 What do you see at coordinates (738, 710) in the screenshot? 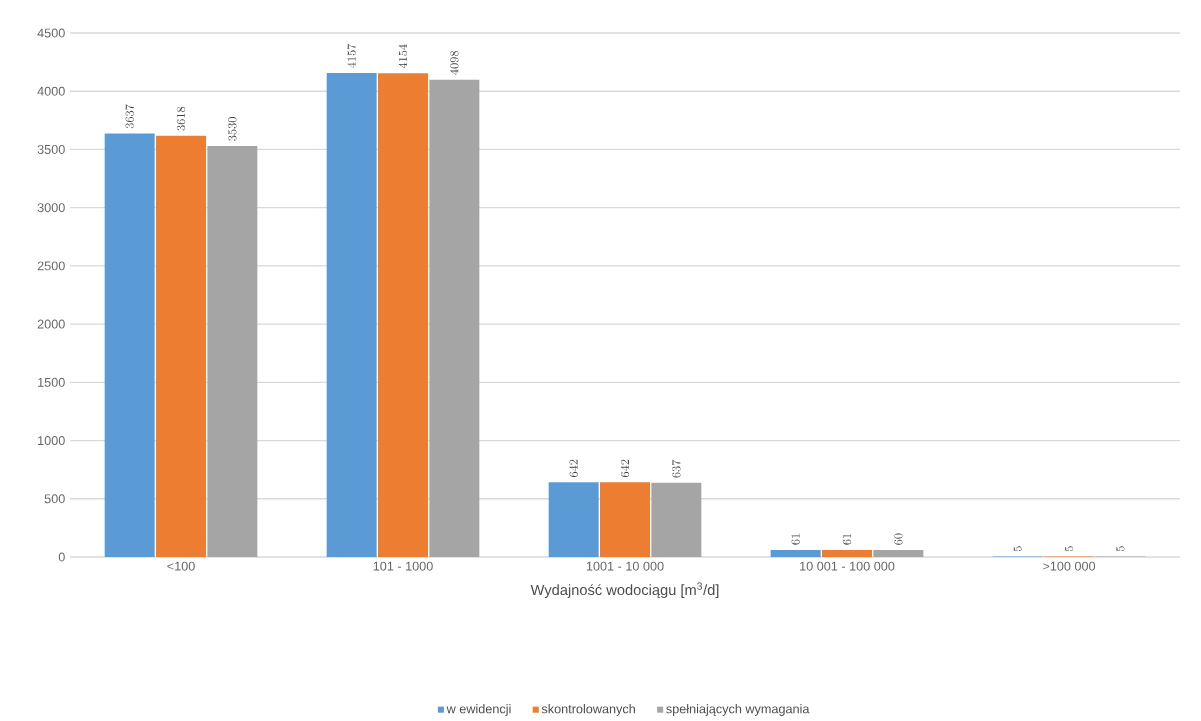
I see `legend-label: spełniających wymagania` at bounding box center [738, 710].